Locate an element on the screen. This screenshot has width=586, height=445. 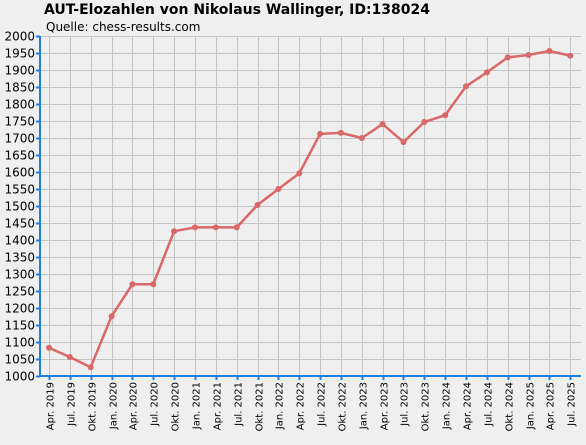
y-tick-label: 1000 is located at coordinates (19, 377).